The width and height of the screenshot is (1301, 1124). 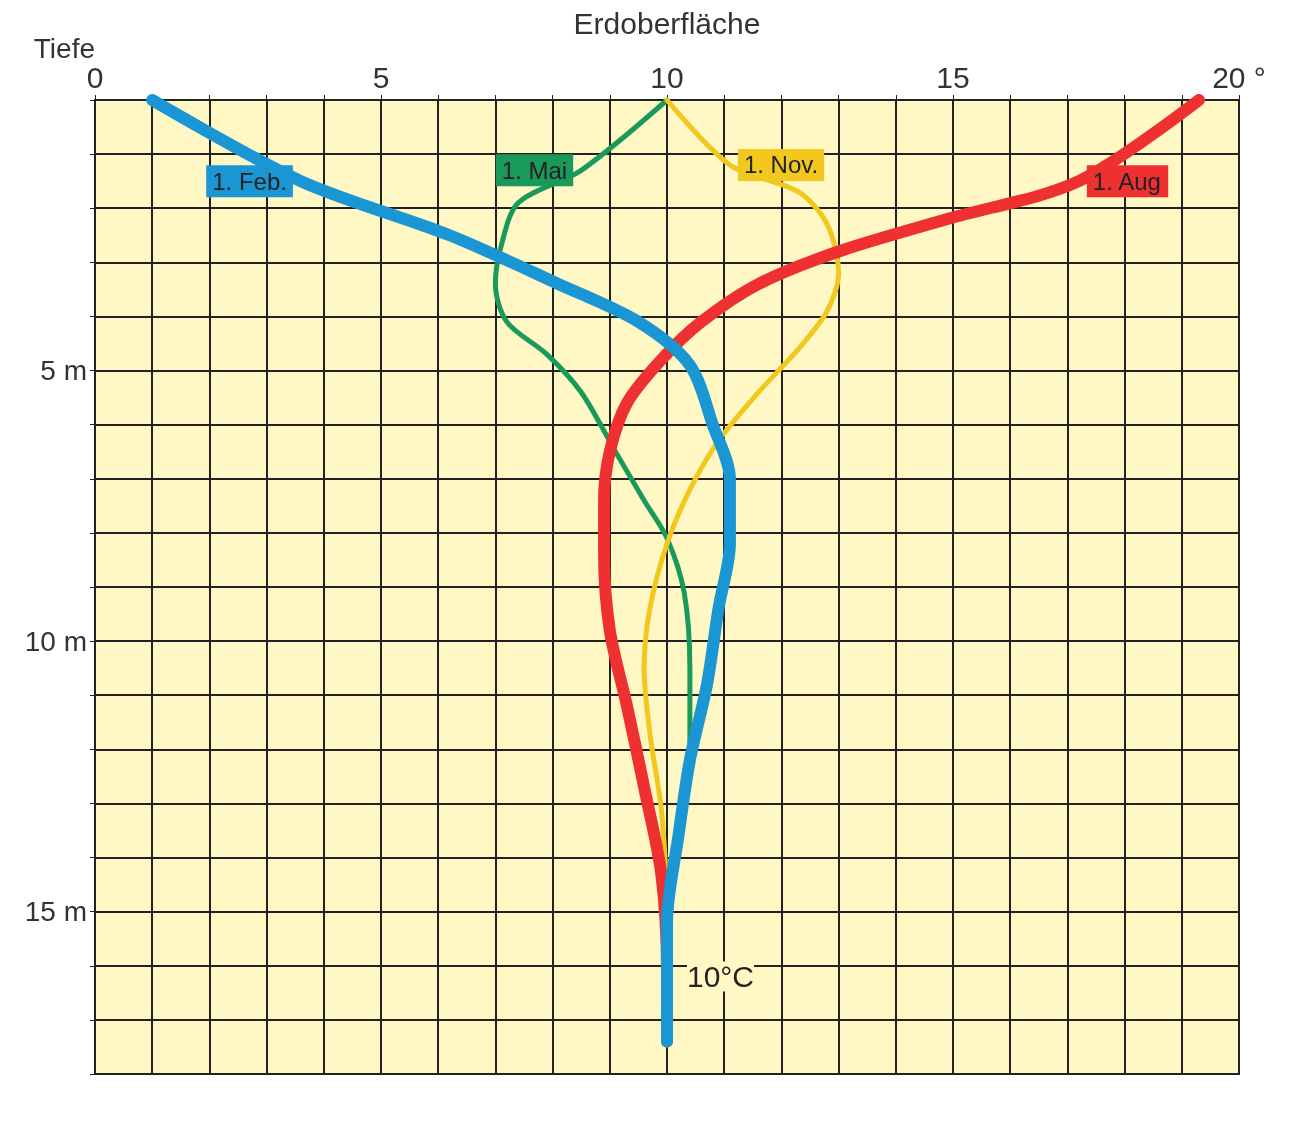 I want to click on series-label: 1. Aug, so click(x=1126, y=181).